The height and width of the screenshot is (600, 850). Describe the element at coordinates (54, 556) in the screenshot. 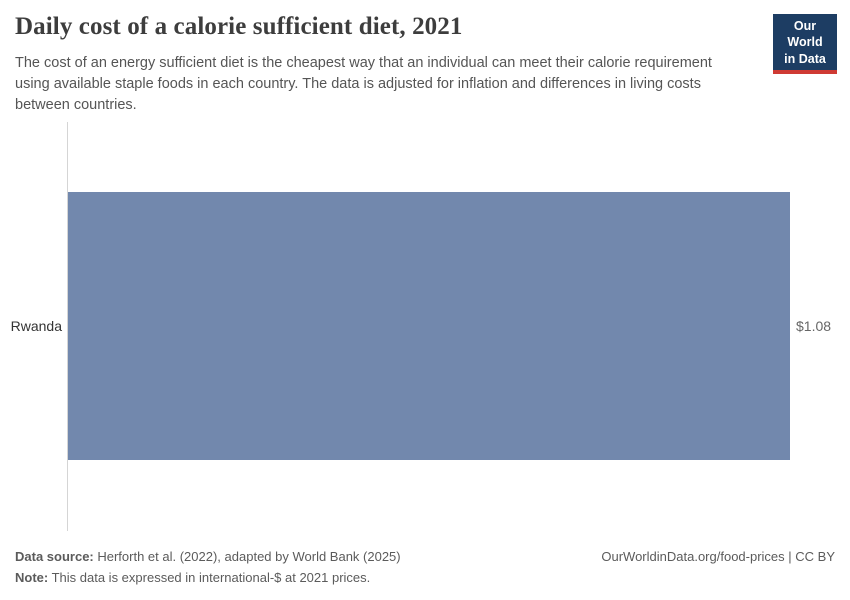

I see `data-source-label: Data source:` at that location.